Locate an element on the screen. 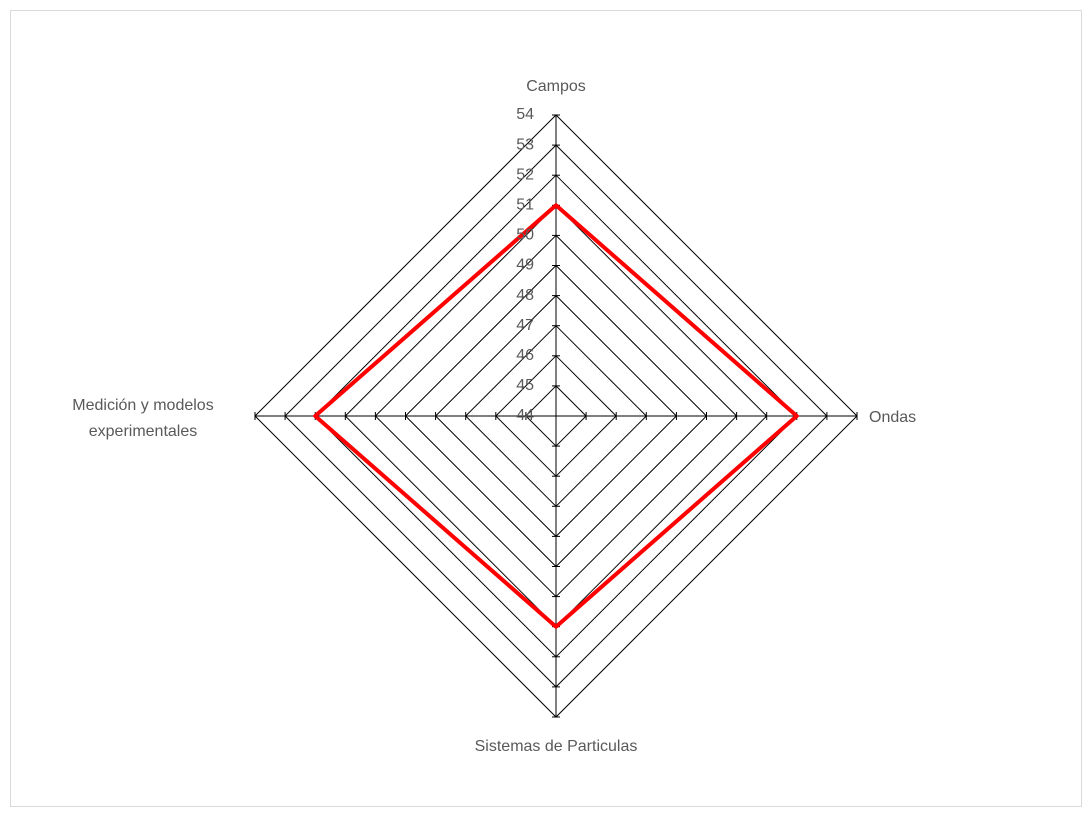  r-tick-label: 51 is located at coordinates (525, 205).